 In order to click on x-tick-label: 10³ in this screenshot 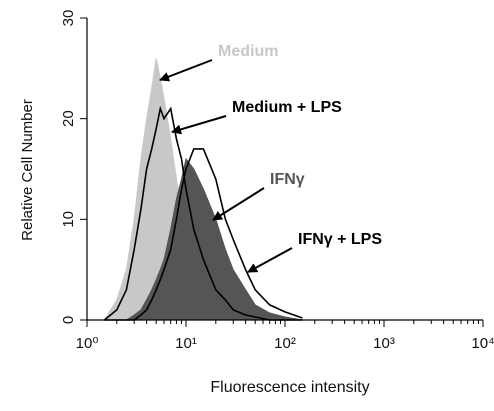, I will do `click(384, 343)`.